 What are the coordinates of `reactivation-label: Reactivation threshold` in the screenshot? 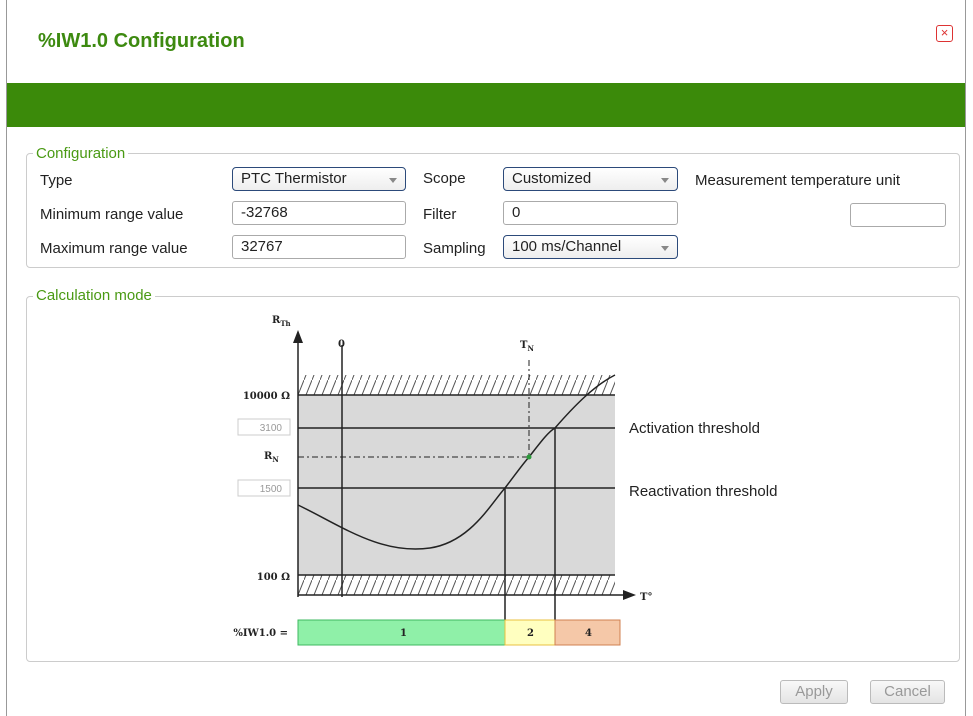 It's located at (703, 491).